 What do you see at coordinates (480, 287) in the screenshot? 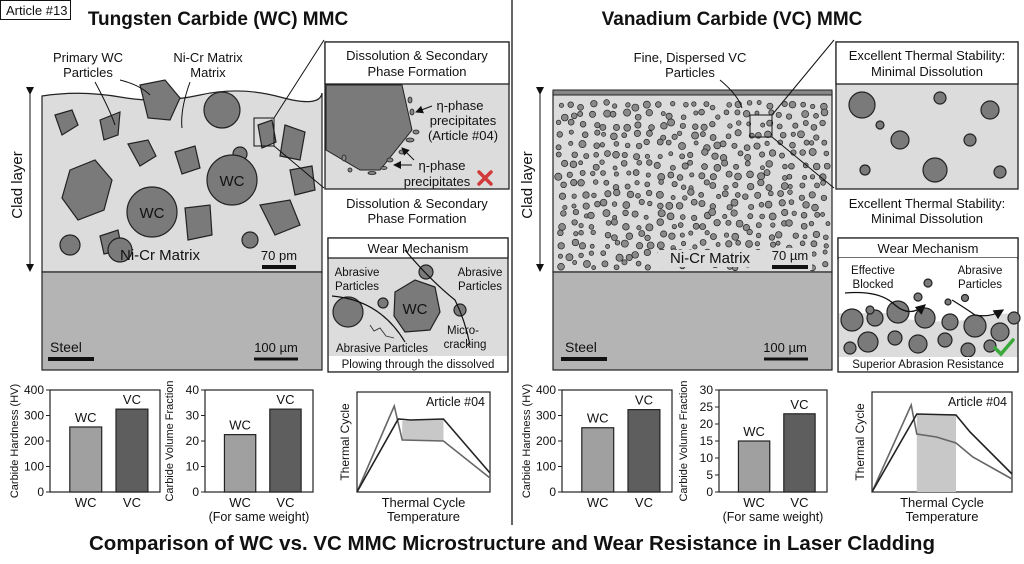
I see `abrasive-label: Particles` at bounding box center [480, 287].